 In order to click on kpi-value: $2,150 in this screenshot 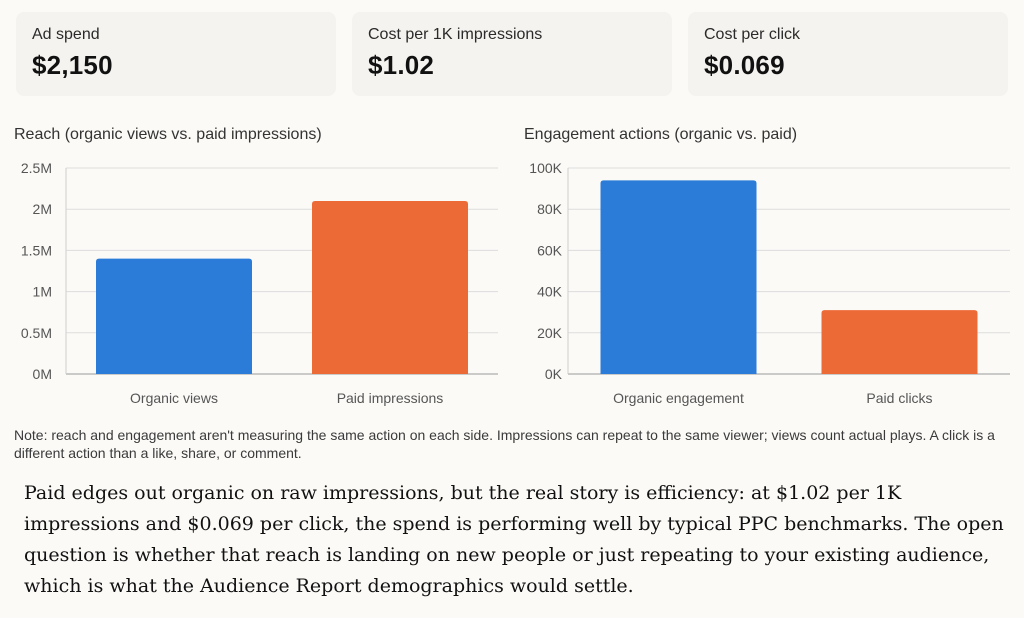, I will do `click(72, 65)`.